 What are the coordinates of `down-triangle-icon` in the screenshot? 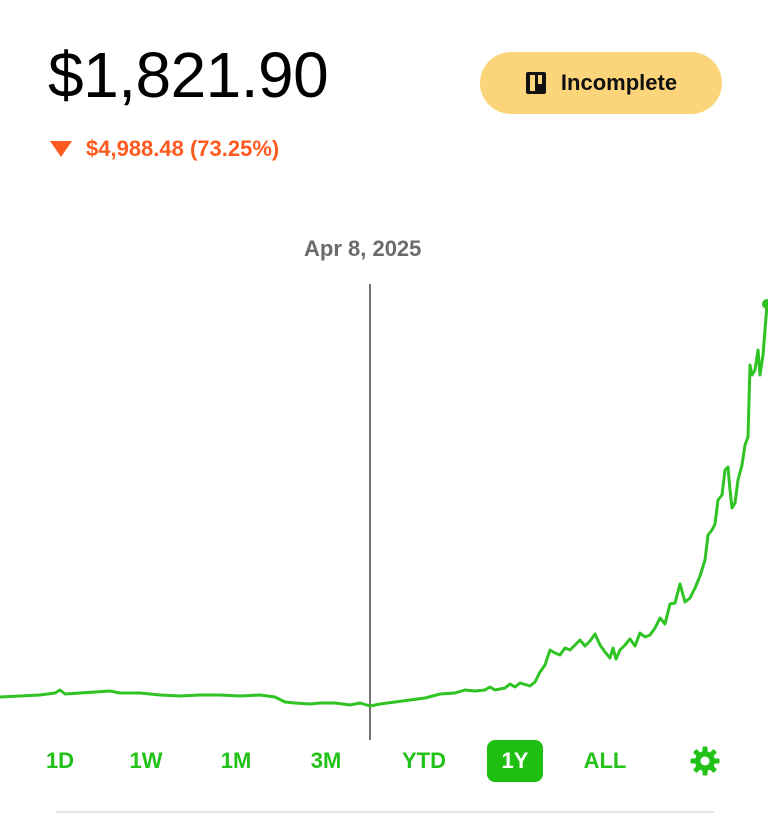 It's located at (61, 149).